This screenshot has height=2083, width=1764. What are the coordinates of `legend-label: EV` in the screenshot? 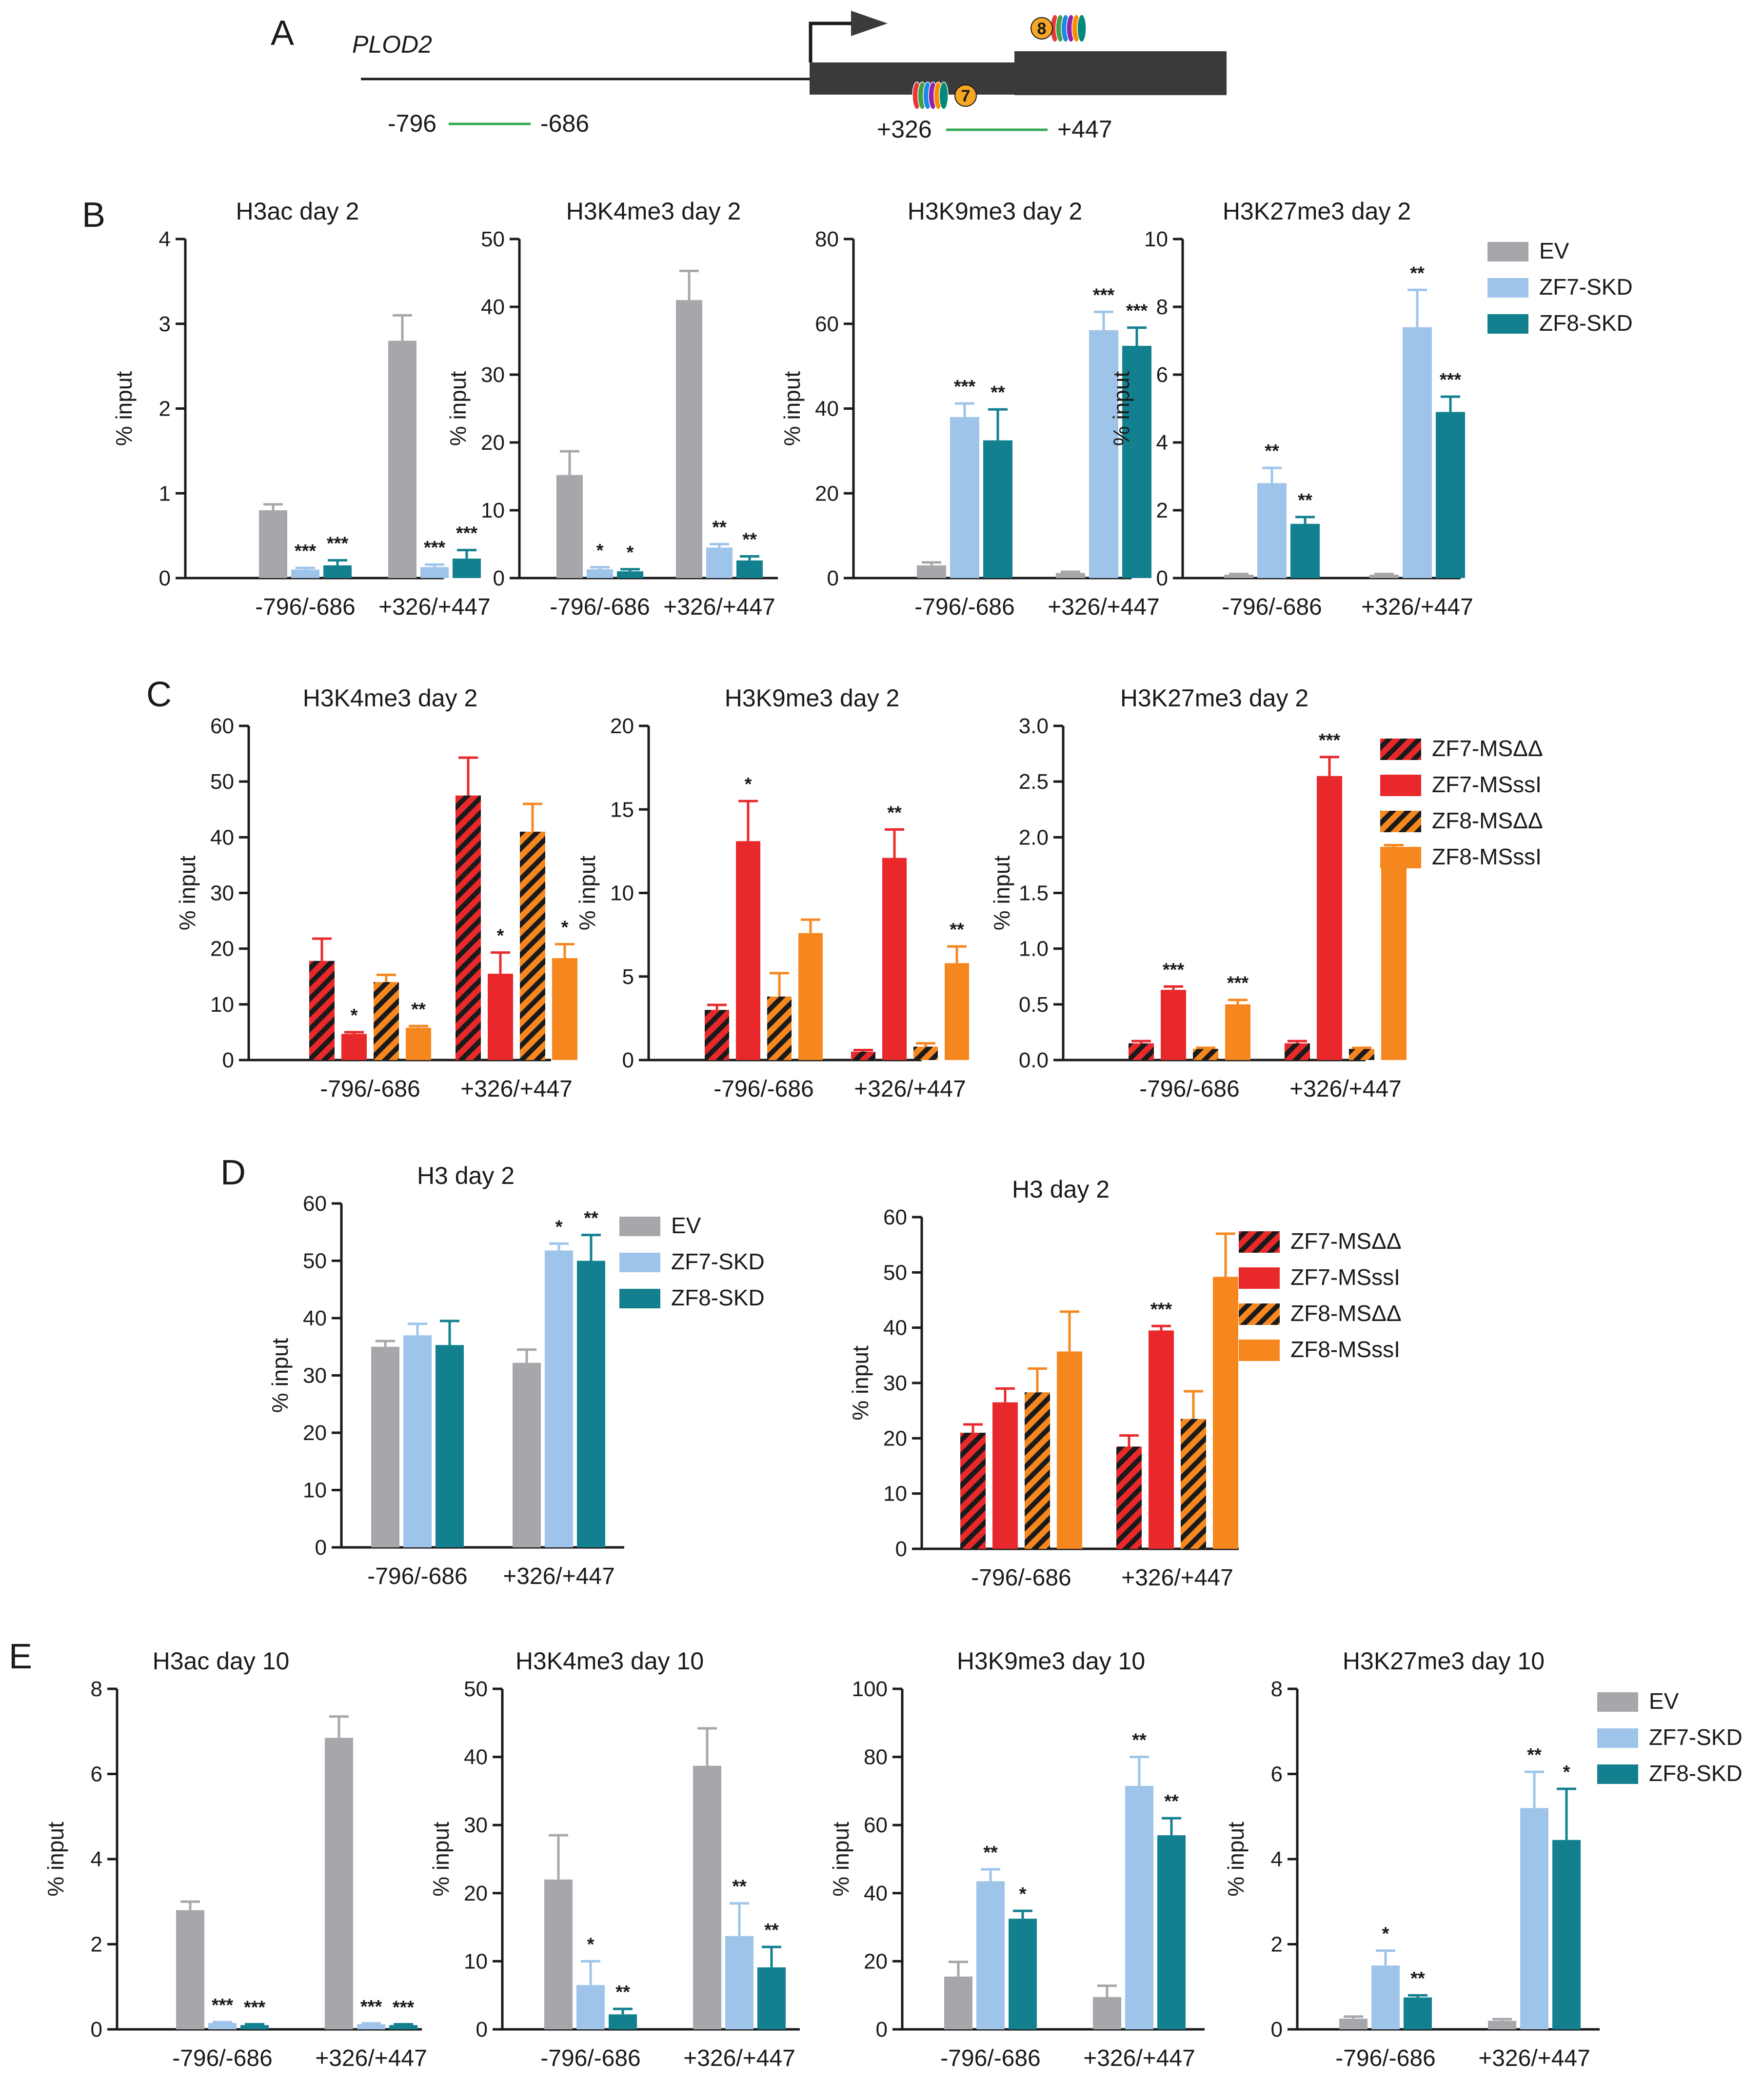 It's located at (1664, 1701).